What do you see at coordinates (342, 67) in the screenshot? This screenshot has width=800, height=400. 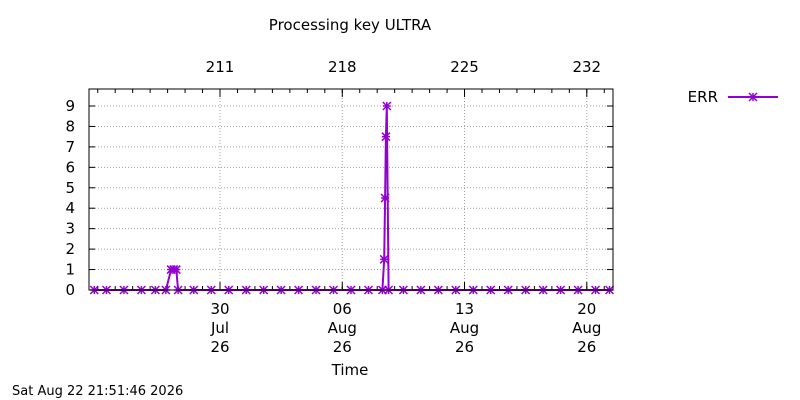 I see `x-top-tick-label: 218` at bounding box center [342, 67].